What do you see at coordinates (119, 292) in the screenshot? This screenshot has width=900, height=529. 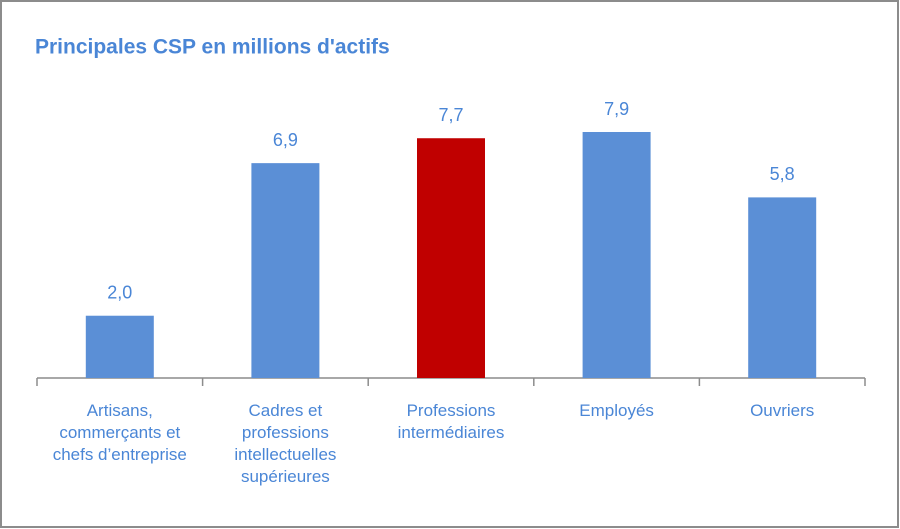 I see `value-label: 2,0` at bounding box center [119, 292].